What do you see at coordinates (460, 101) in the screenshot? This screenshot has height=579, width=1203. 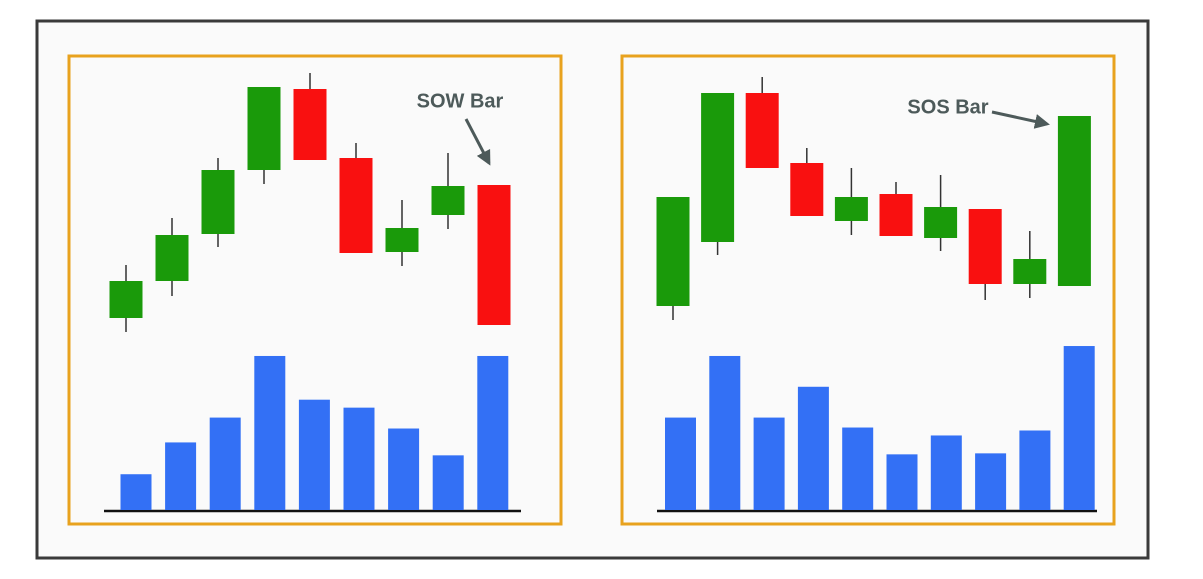 I see `annotation: SOW Bar` at bounding box center [460, 101].